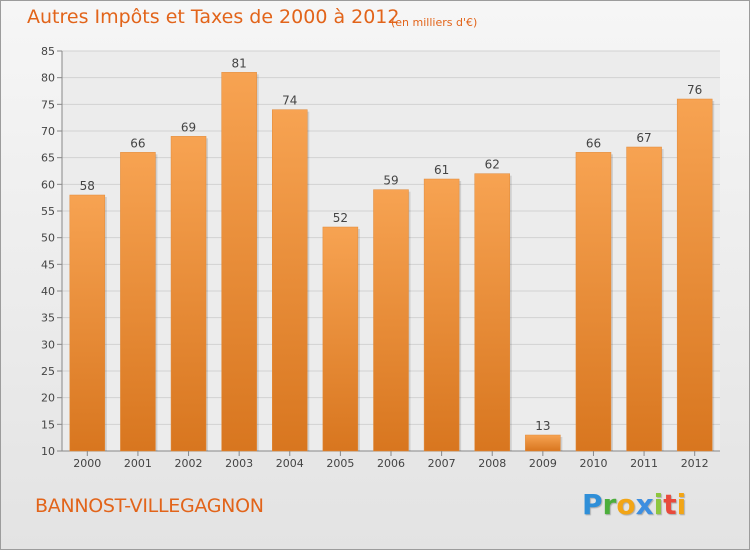 The image size is (750, 550). What do you see at coordinates (48, 51) in the screenshot?
I see `y-tick-label: 85` at bounding box center [48, 51].